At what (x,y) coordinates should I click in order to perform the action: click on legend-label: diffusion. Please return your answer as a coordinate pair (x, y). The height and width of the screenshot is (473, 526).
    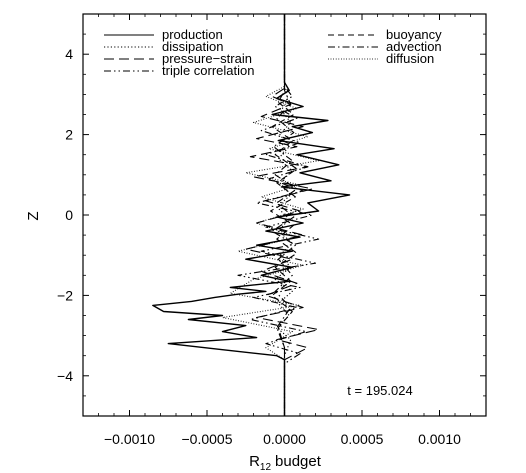
    Looking at the image, I should click on (410, 58).